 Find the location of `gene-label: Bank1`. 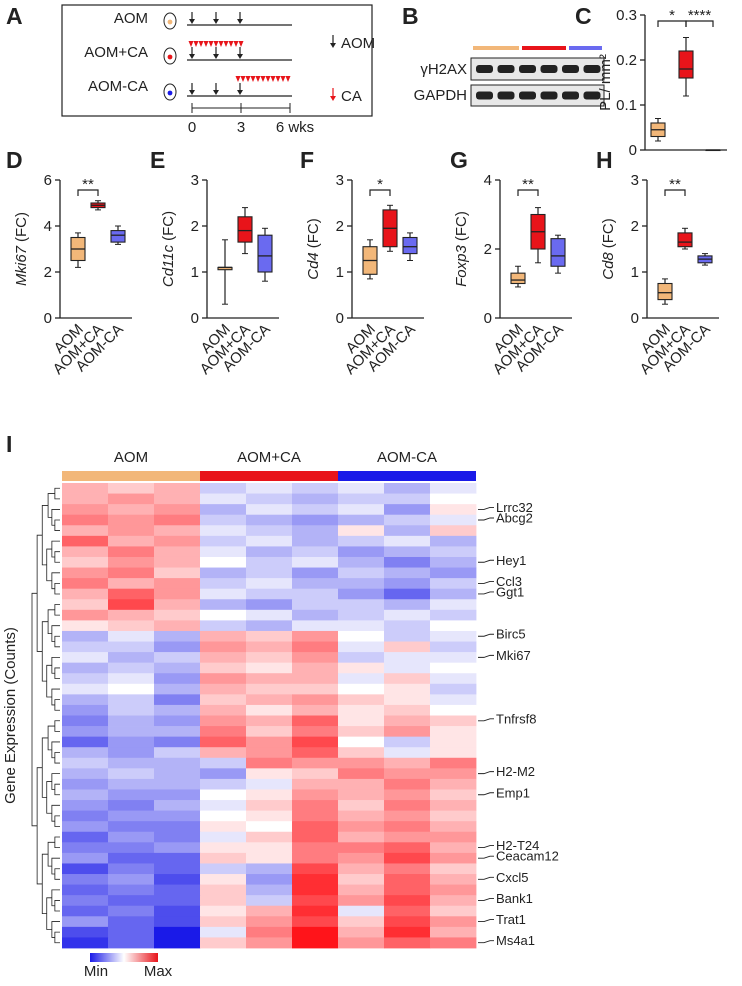

gene-label: Bank1 is located at coordinates (514, 898).